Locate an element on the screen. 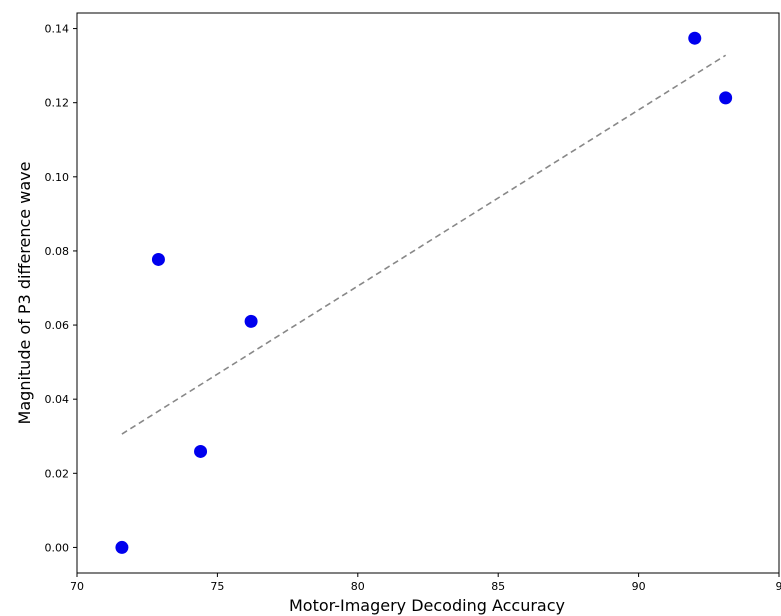  x-tick-label: 70 is located at coordinates (77, 586).